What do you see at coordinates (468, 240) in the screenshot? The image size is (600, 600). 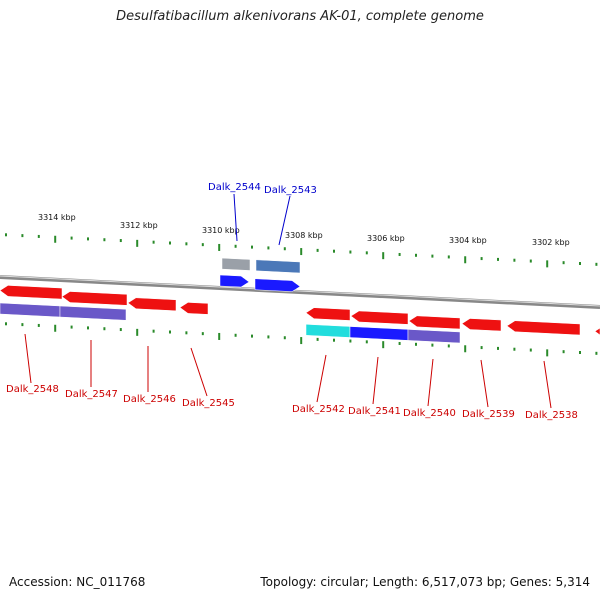 I see `scale-label: 3304 kbp` at bounding box center [468, 240].